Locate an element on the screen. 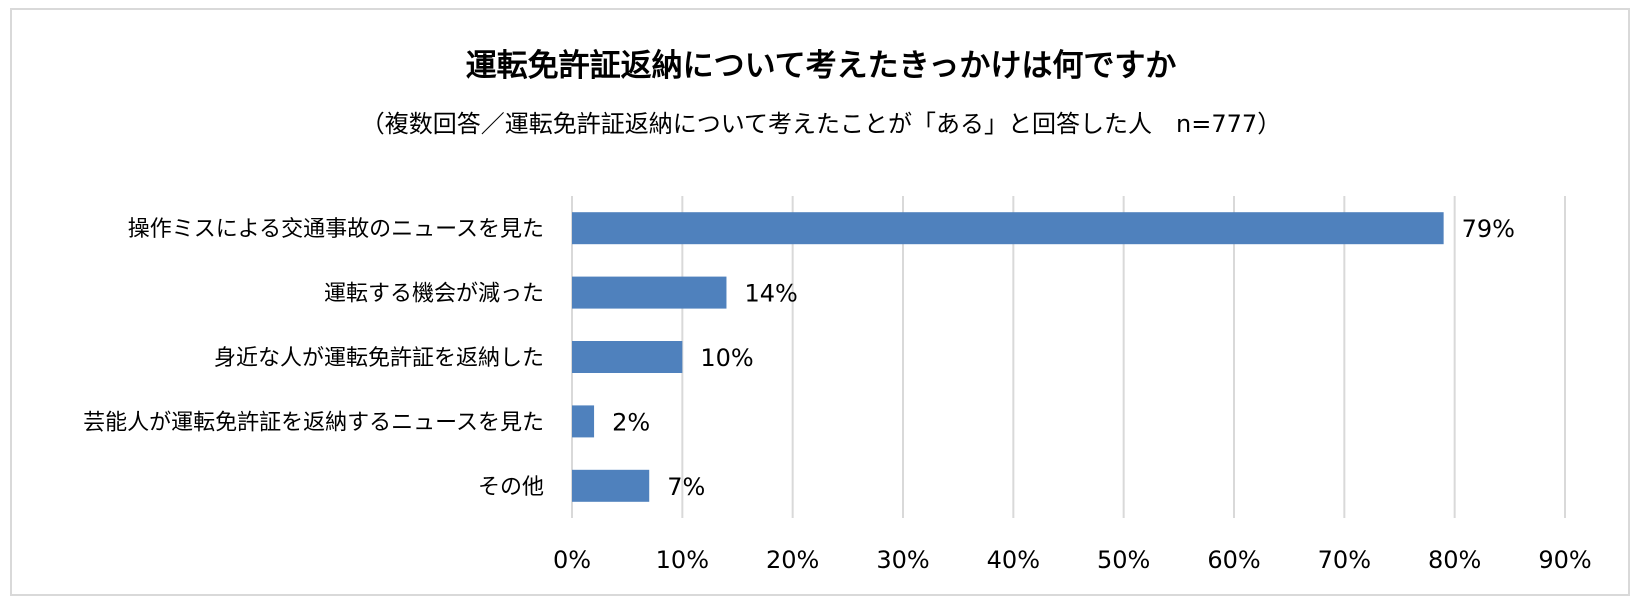 The image size is (1642, 606). x-tick-label: 0% is located at coordinates (572, 560).